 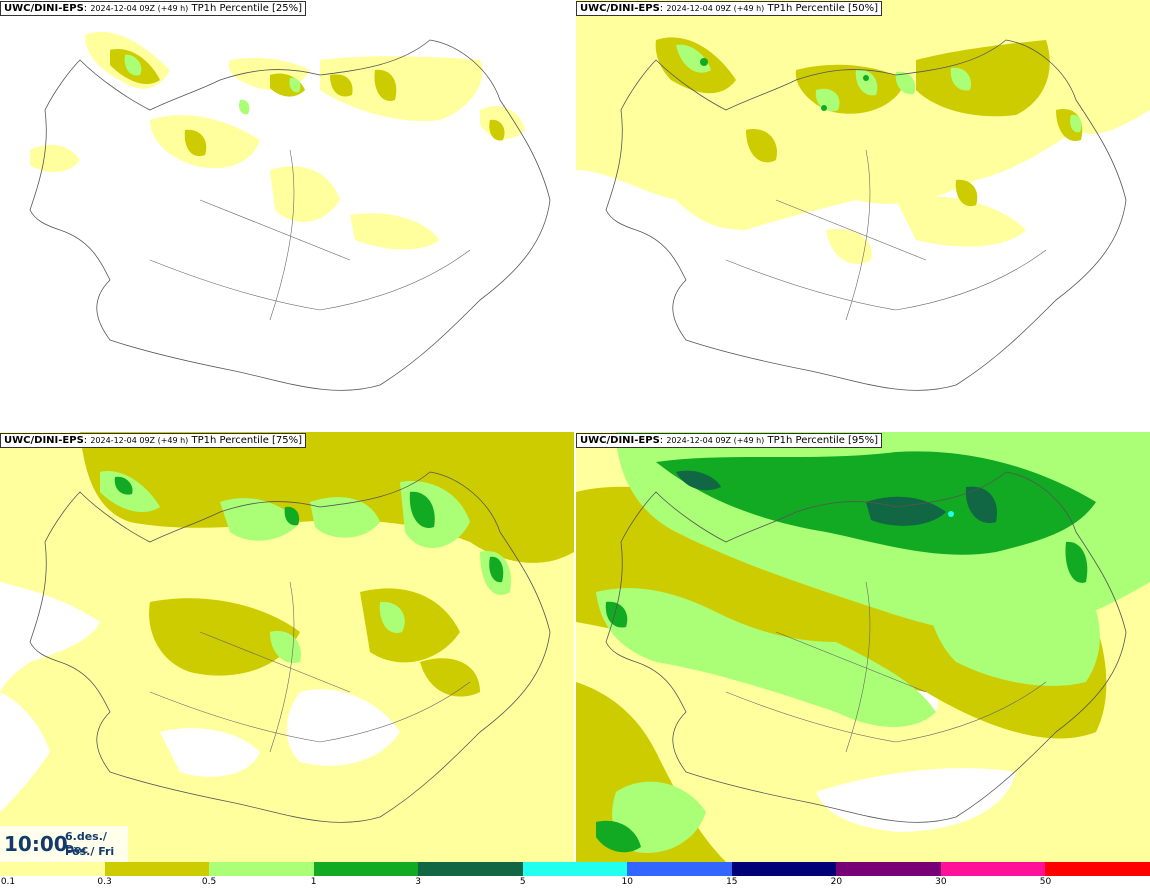 I want to click on legend-color-bar, so click(x=575, y=869).